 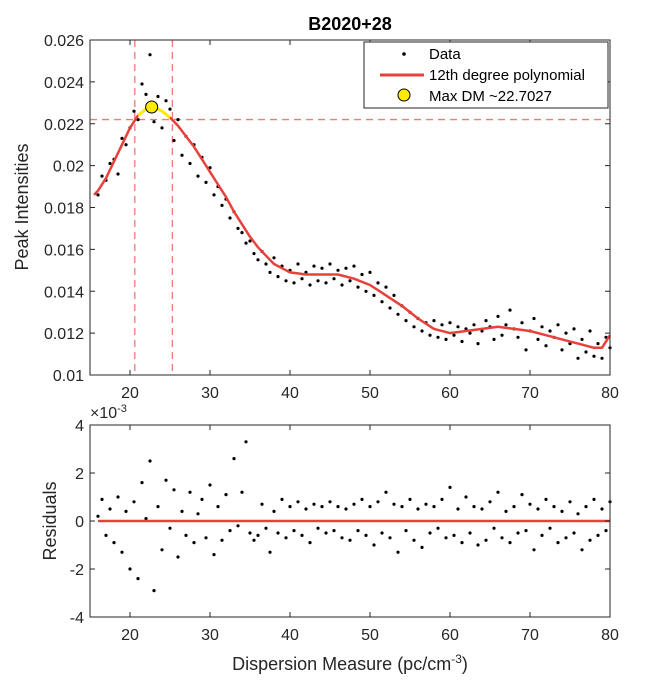 What do you see at coordinates (130, 635) in the screenshot?
I see `x-tick-label: 20` at bounding box center [130, 635].